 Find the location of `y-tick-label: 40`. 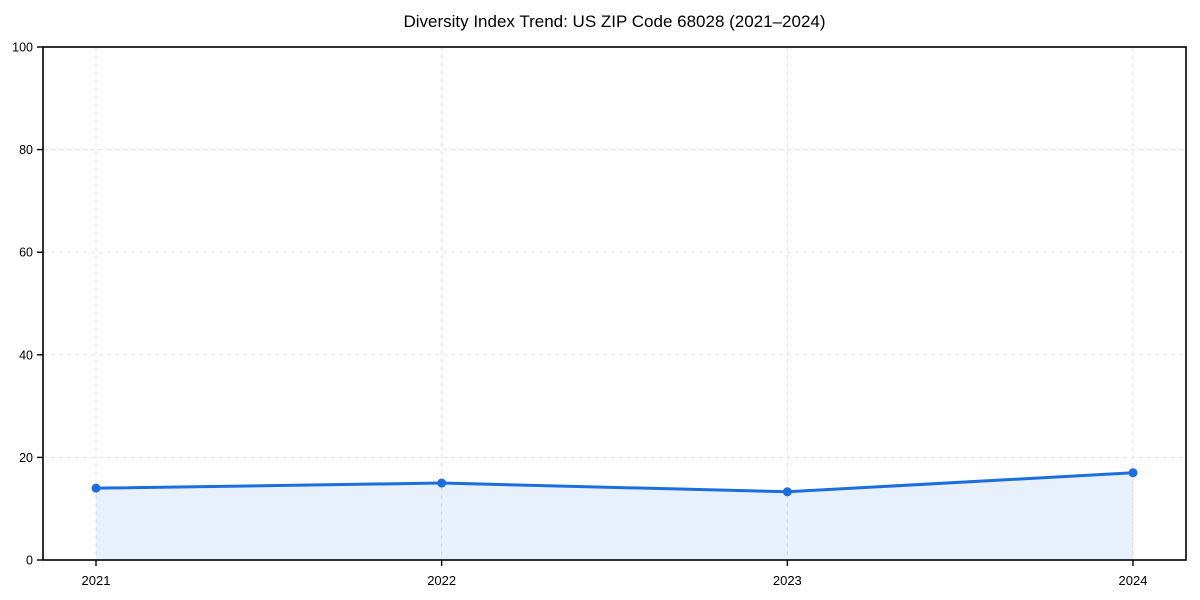

y-tick-label: 40 is located at coordinates (26, 355).